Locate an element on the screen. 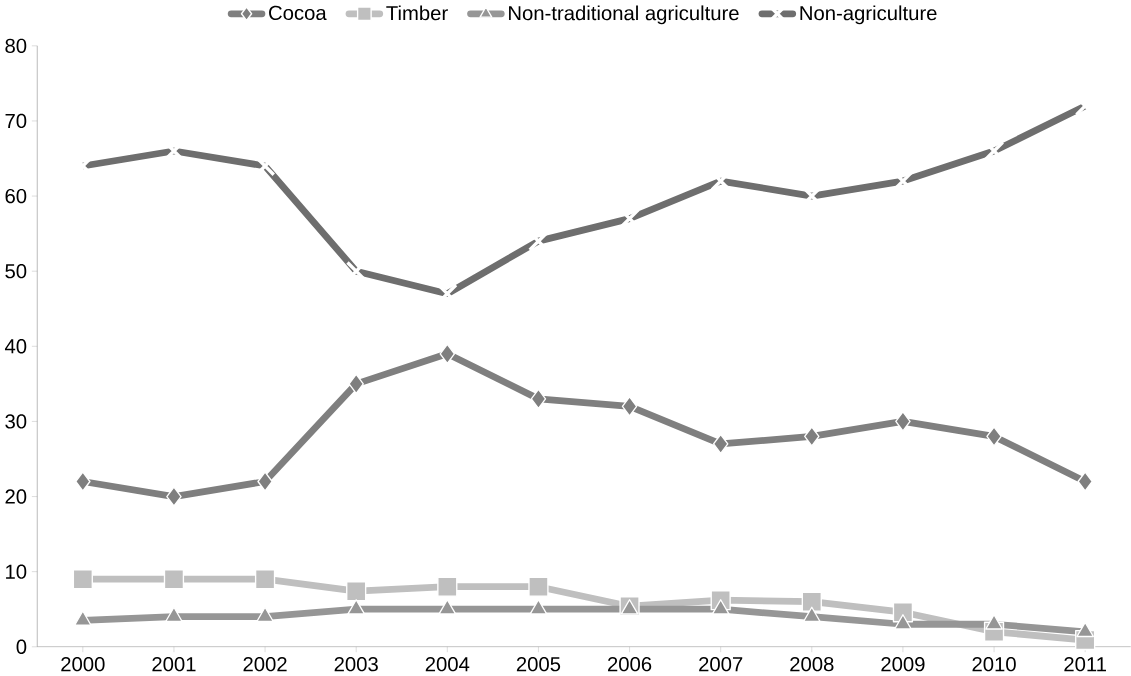  x-tick-label: 2003 is located at coordinates (356, 664).